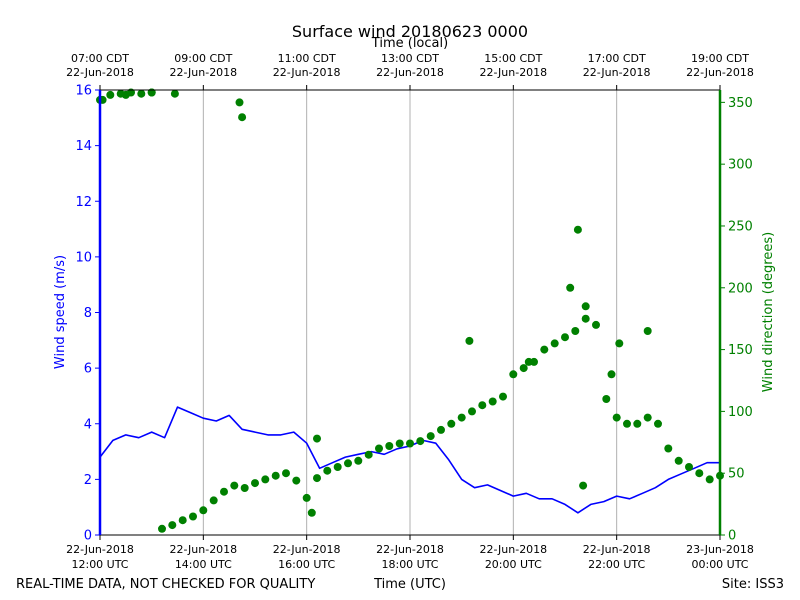 This screenshot has height=600, width=800. Describe the element at coordinates (736, 474) in the screenshot. I see `y2-tick-label: 50` at that location.